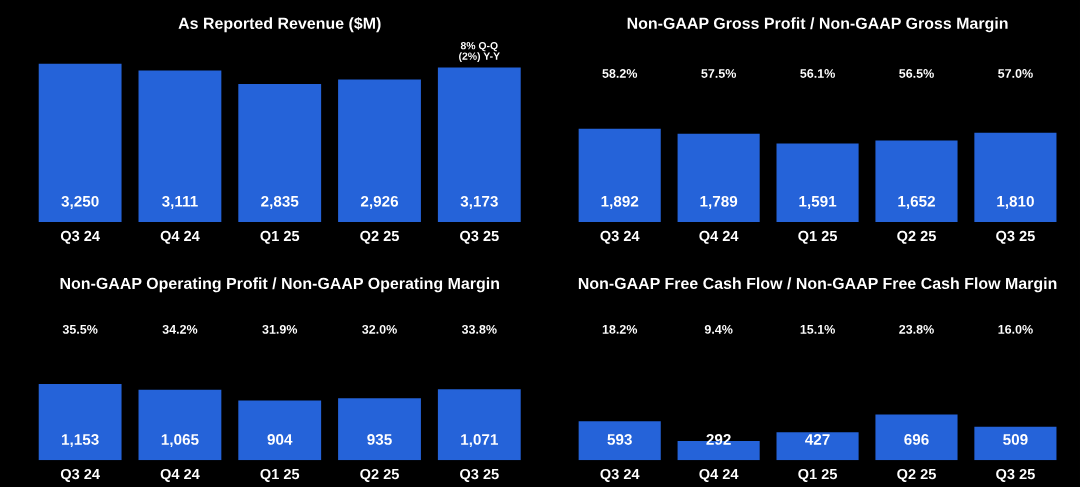 The width and height of the screenshot is (1080, 487). Describe the element at coordinates (620, 202) in the screenshot. I see `data-label: 1,892` at that location.